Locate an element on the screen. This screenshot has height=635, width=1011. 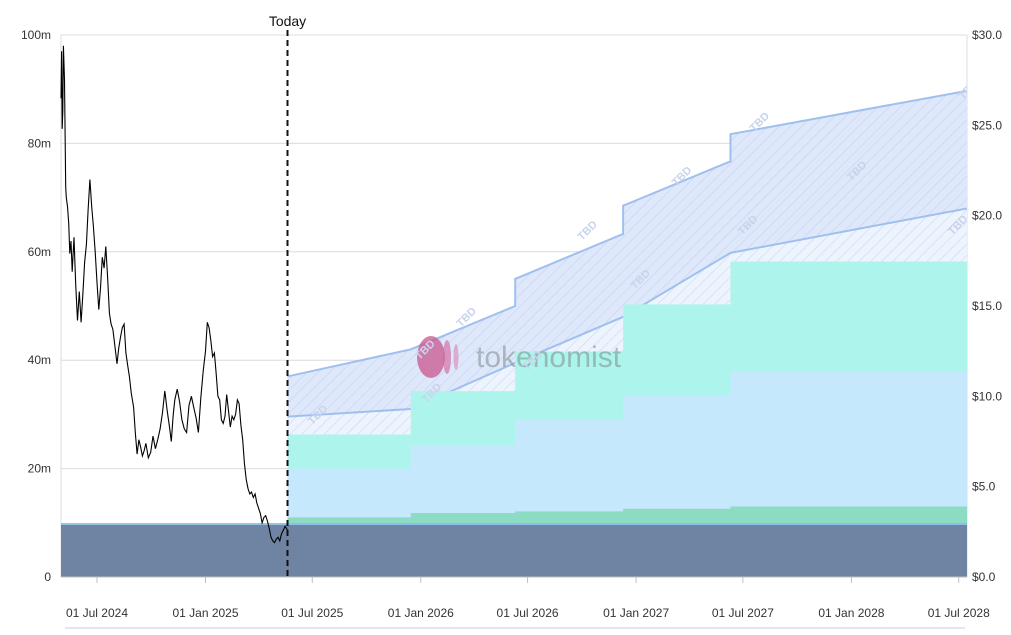
y-right-tick-label-4: $20.0 is located at coordinates (987, 216).